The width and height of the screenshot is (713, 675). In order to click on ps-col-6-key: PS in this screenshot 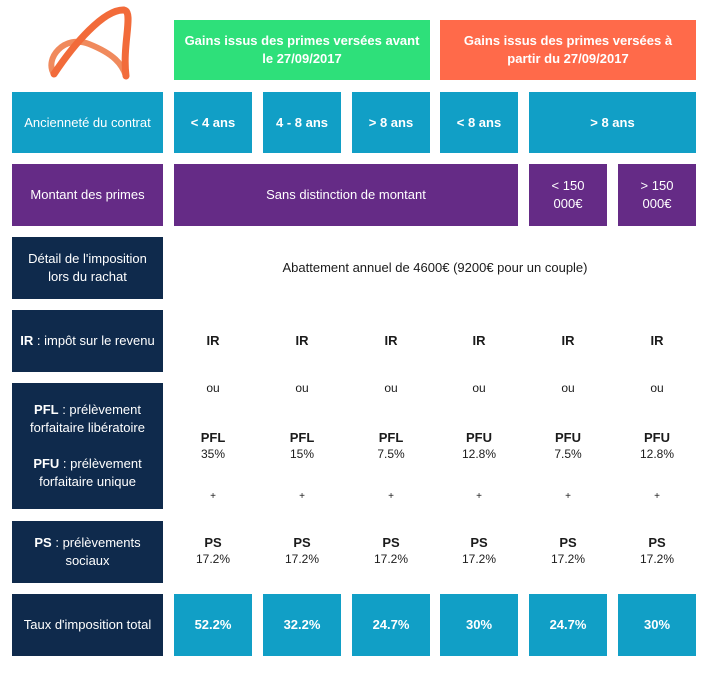, I will do `click(657, 542)`.